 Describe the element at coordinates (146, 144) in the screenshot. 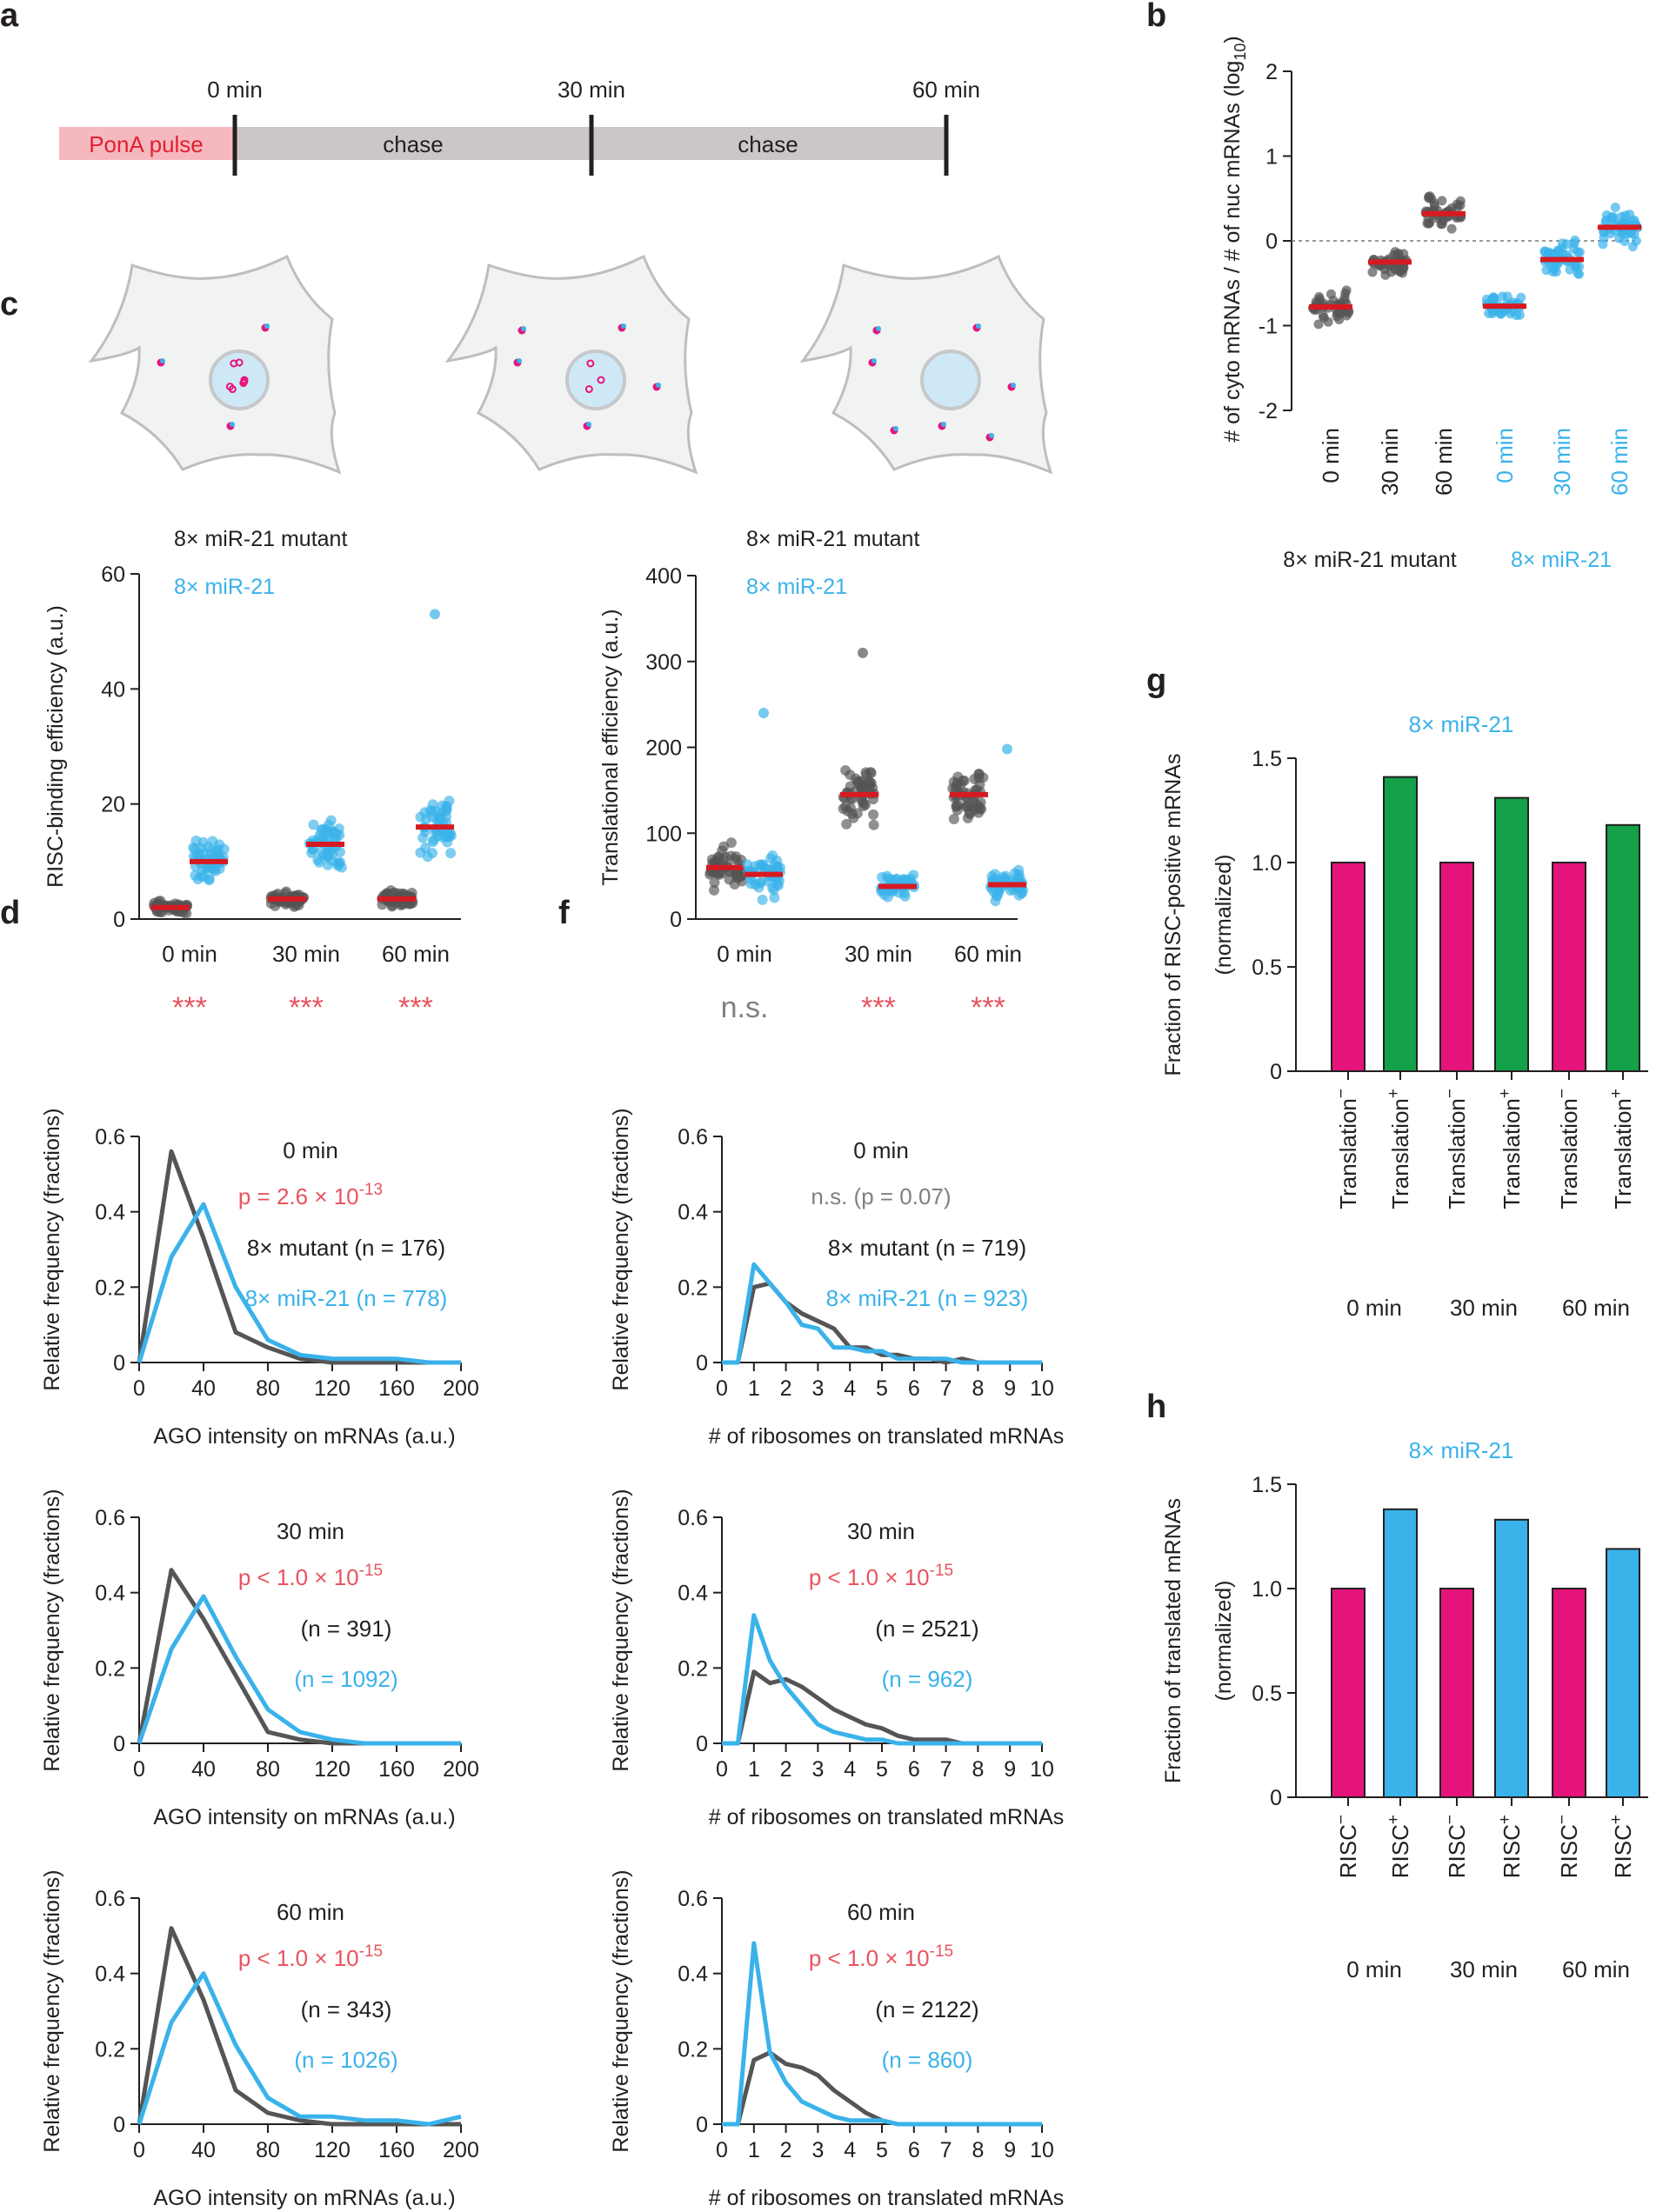

I see `pulse-label: PonA pulse` at that location.